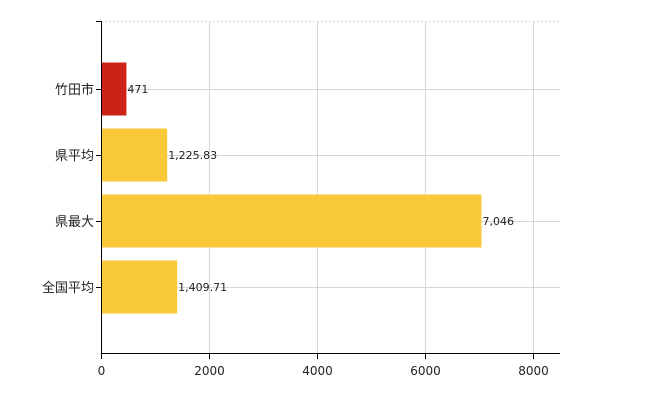  Describe the element at coordinates (317, 371) in the screenshot. I see `x-tick-label-2: 4000` at that location.